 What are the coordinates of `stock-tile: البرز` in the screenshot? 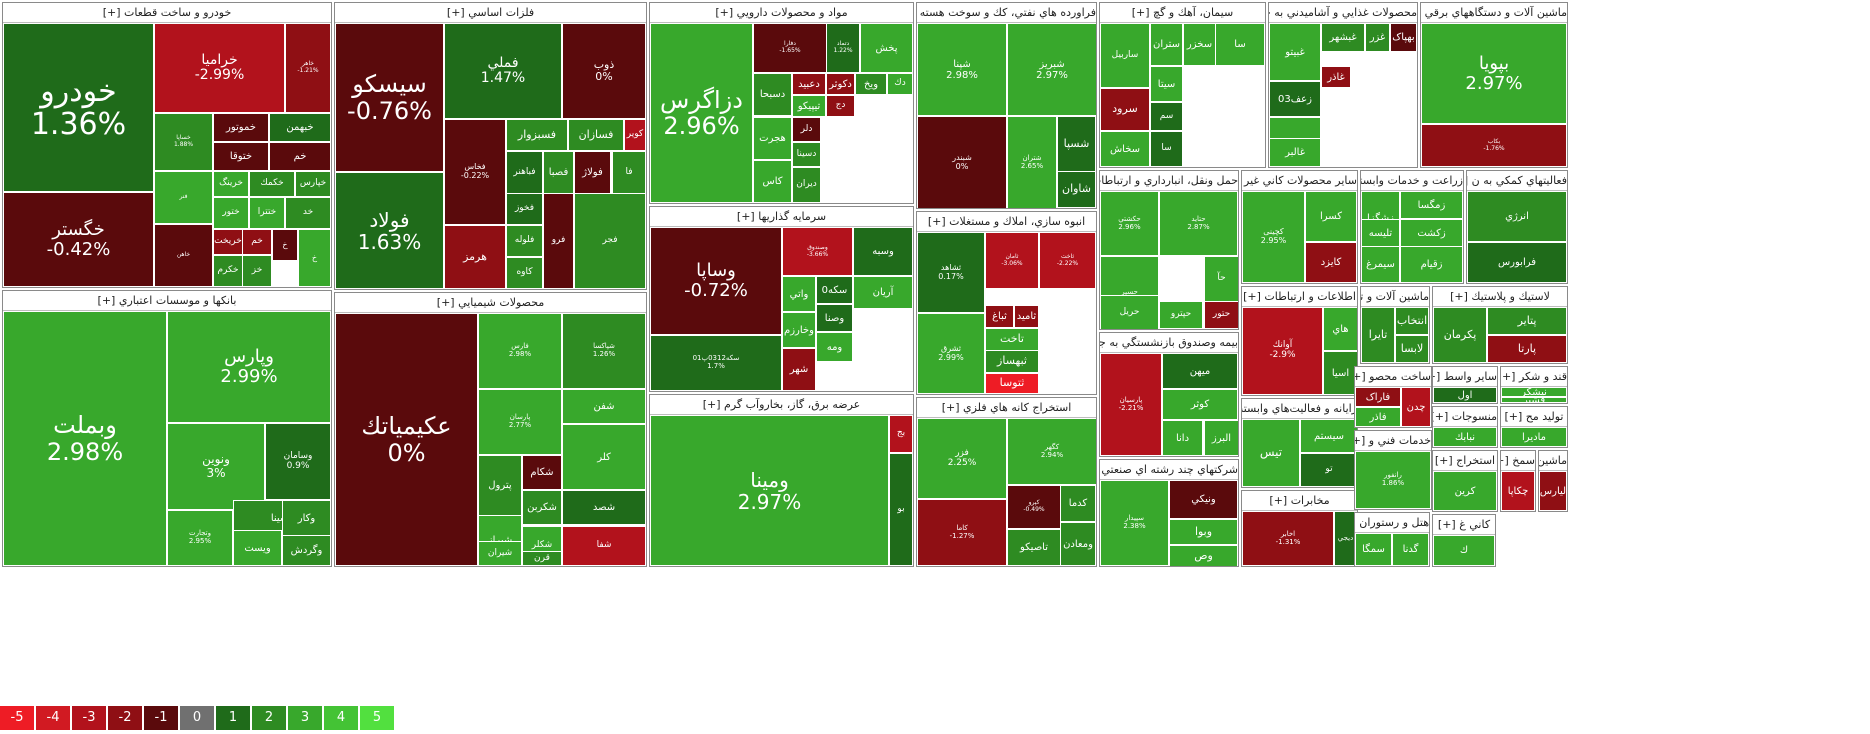 It's located at (1221, 438).